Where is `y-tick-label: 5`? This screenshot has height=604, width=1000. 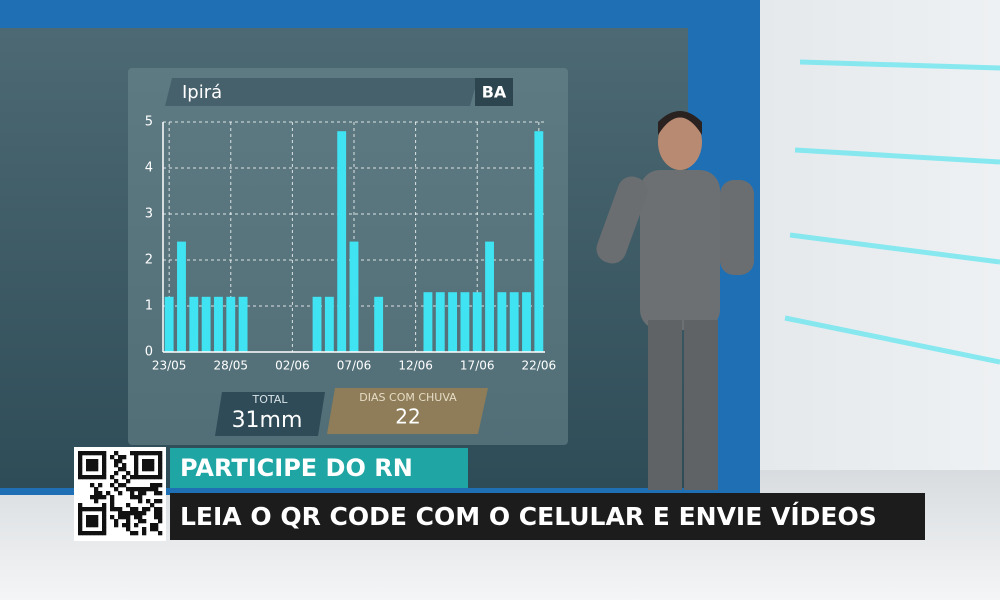
y-tick-label: 5 is located at coordinates (149, 122).